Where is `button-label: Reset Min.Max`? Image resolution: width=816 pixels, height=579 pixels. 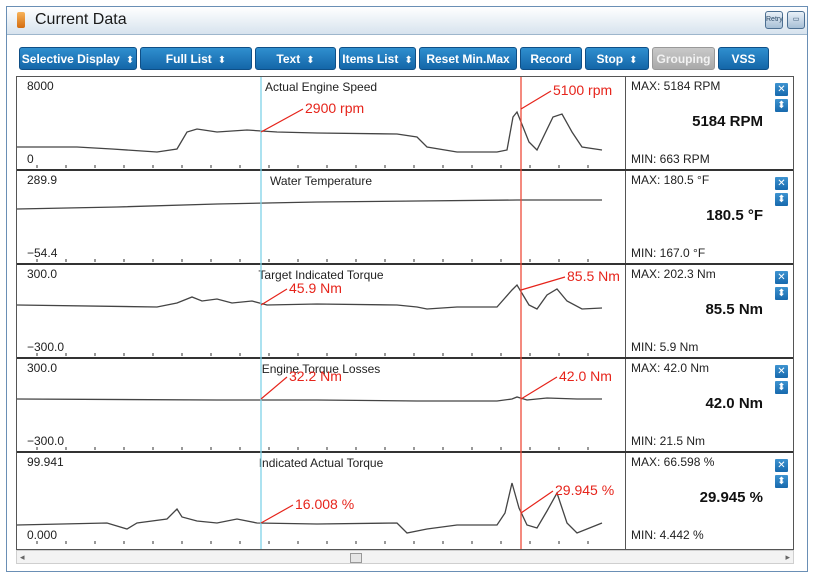 button-label: Reset Min.Max is located at coordinates (468, 59).